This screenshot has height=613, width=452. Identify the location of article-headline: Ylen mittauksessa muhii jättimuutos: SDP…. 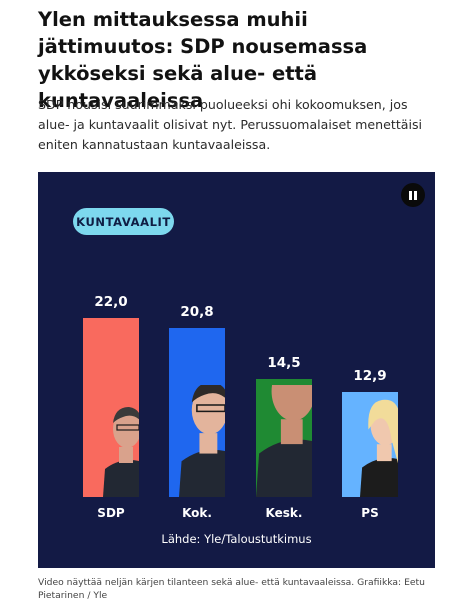
(203, 60).